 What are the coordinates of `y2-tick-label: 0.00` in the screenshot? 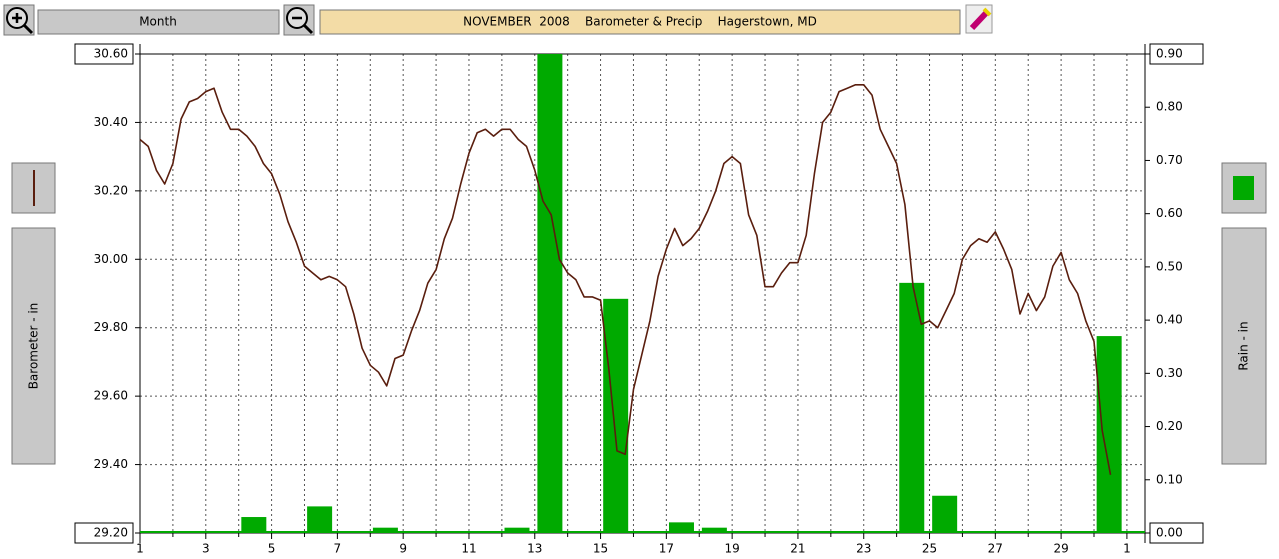 It's located at (1169, 533).